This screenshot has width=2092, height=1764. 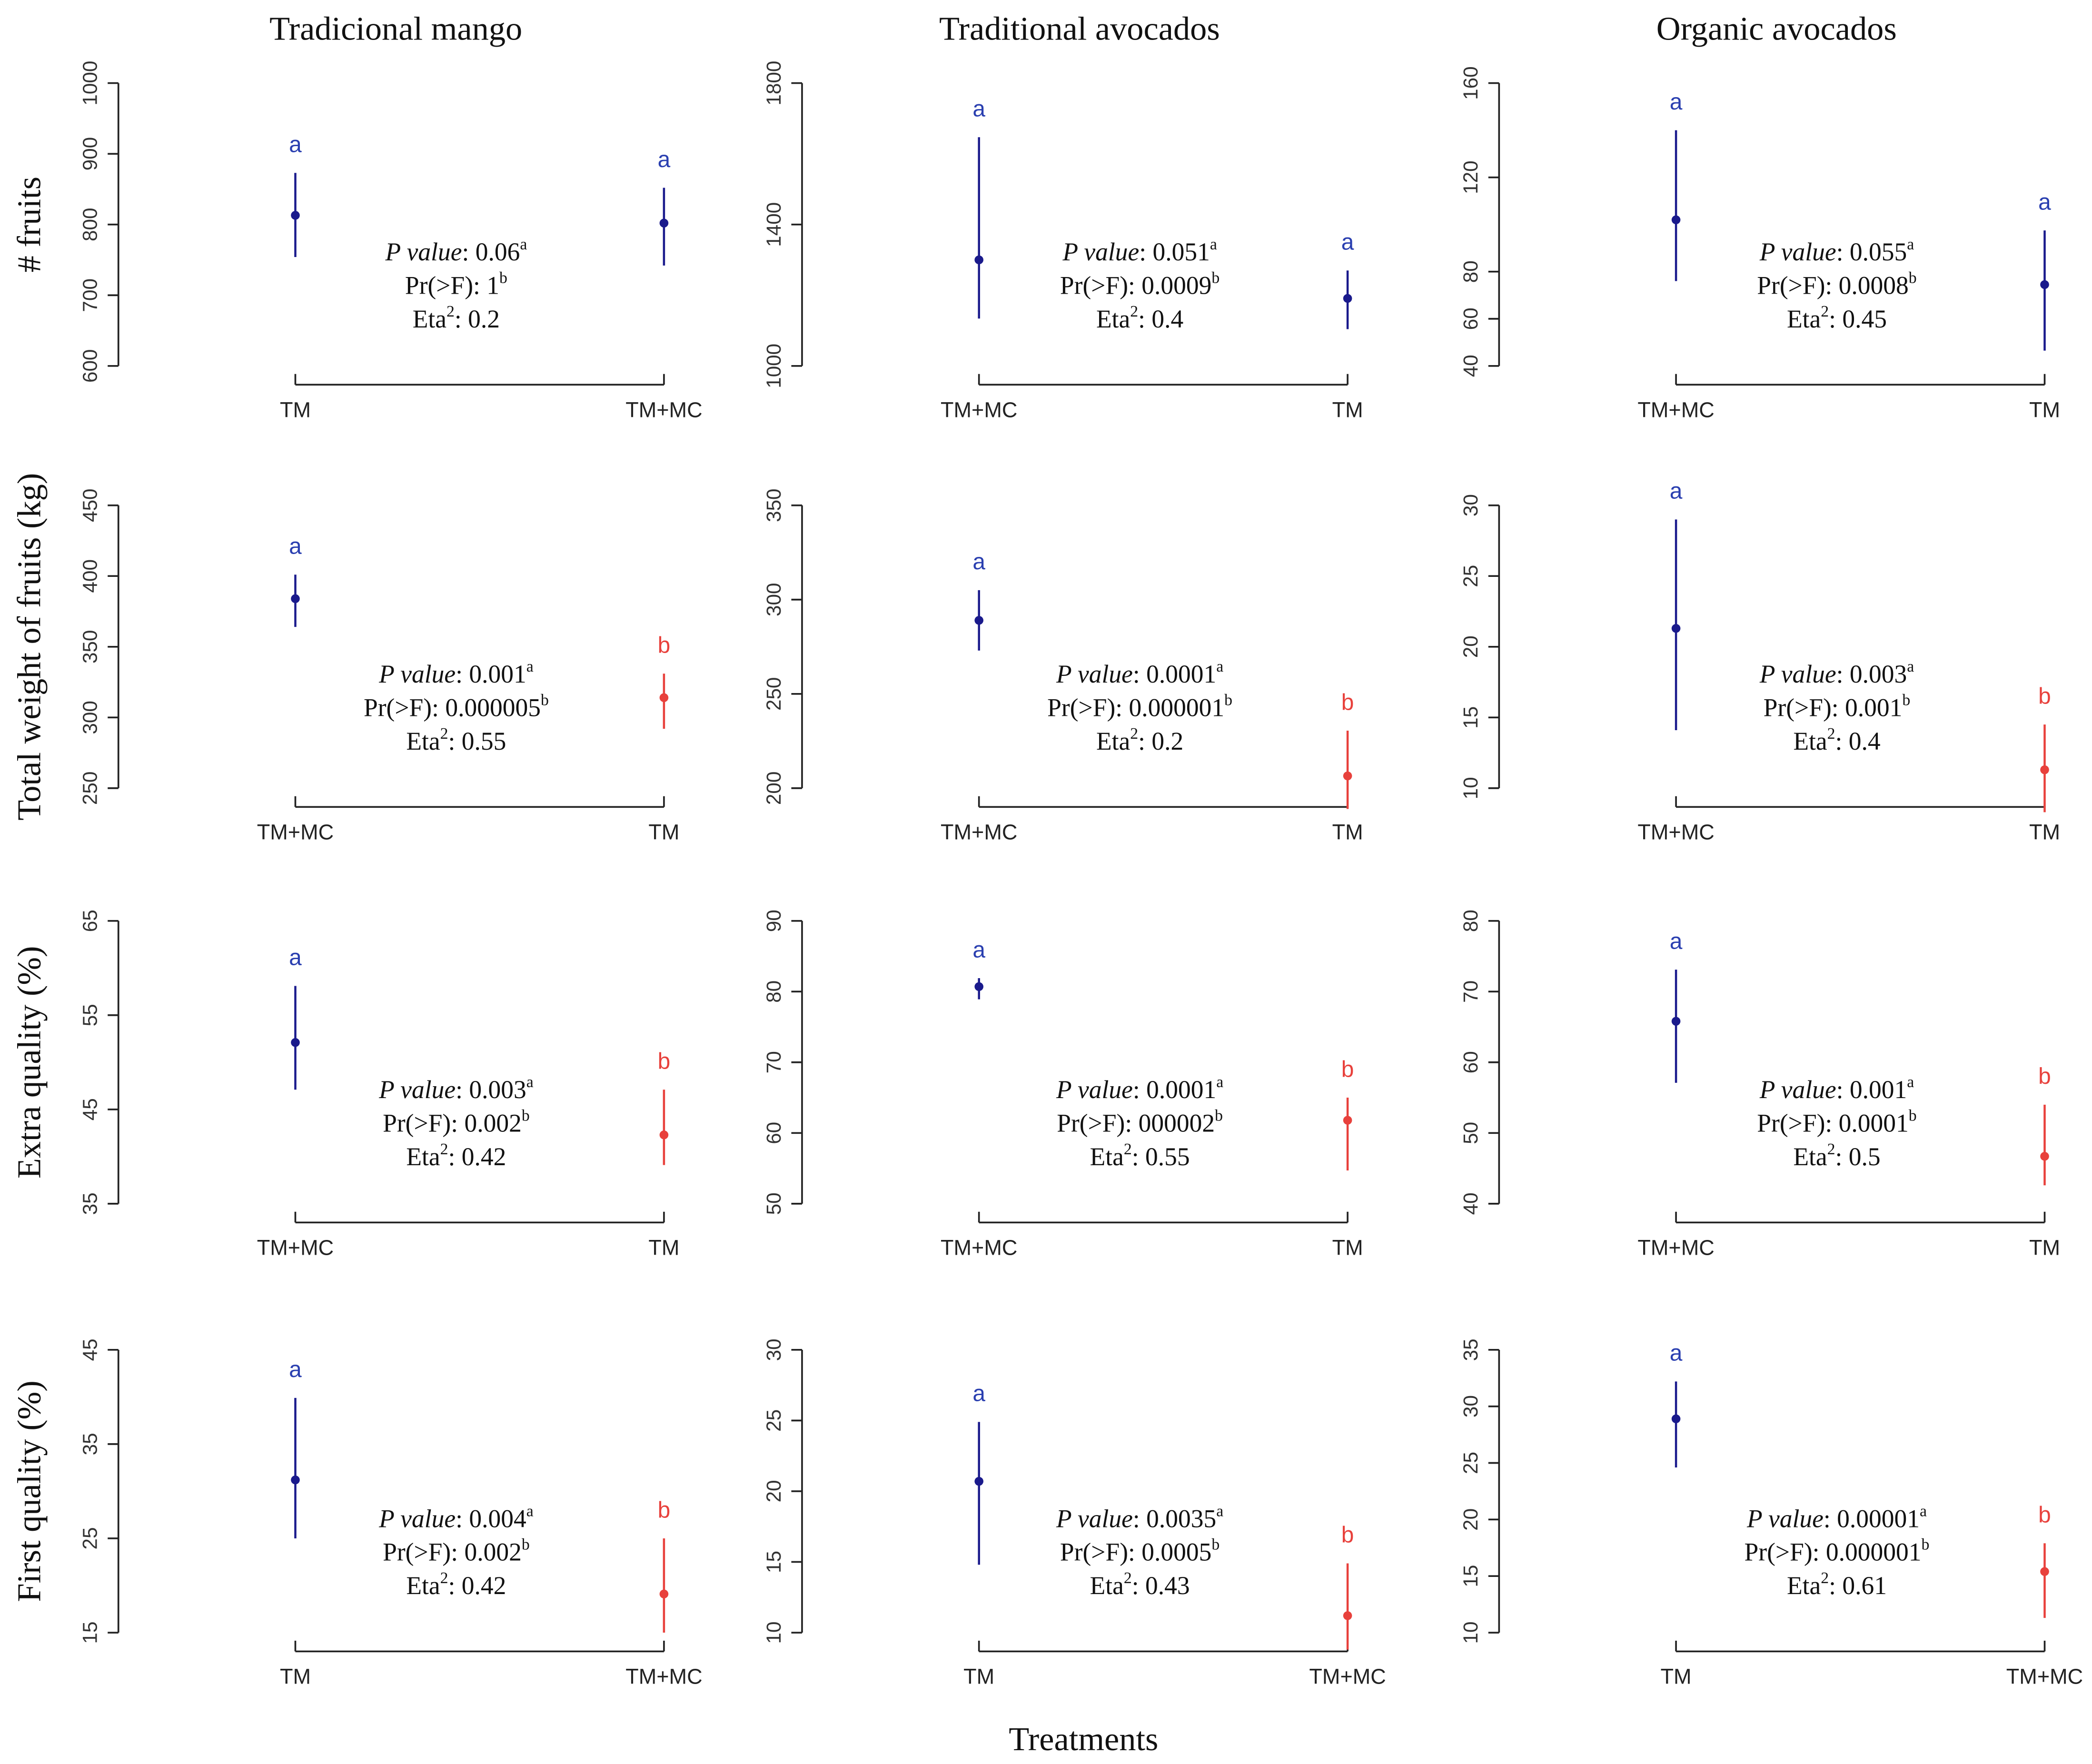 What do you see at coordinates (1837, 318) in the screenshot?
I see `stat-line: Eta2: 0.45` at bounding box center [1837, 318].